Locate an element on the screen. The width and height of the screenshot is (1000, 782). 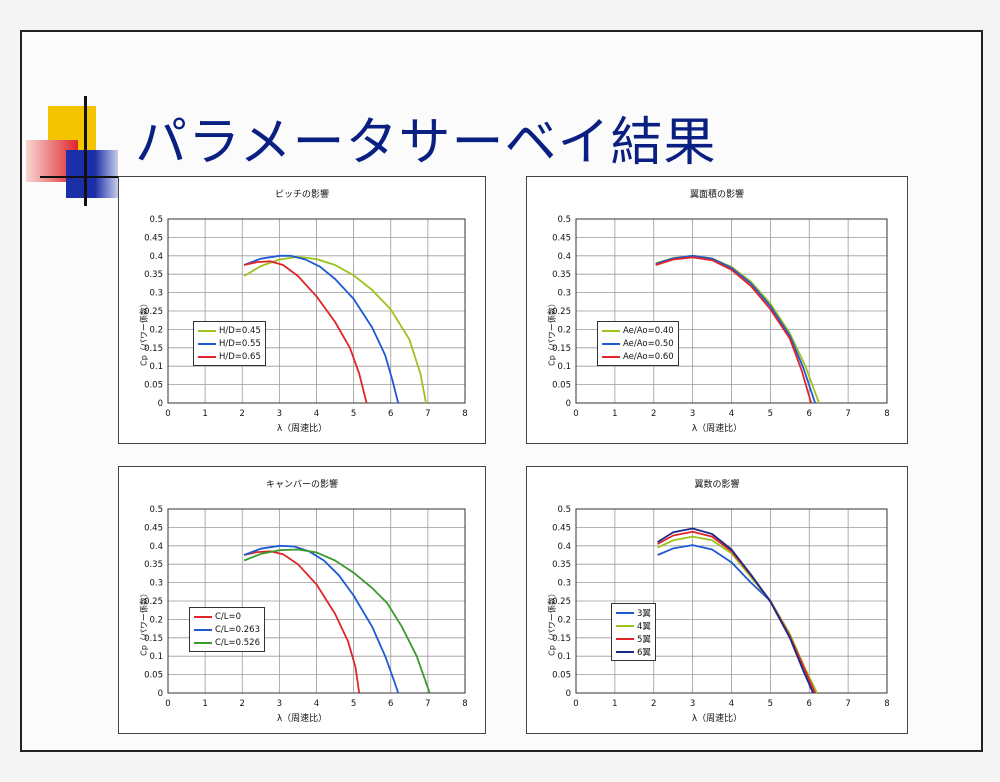
legend-item: H/D=0.55 is located at coordinates (229, 343).